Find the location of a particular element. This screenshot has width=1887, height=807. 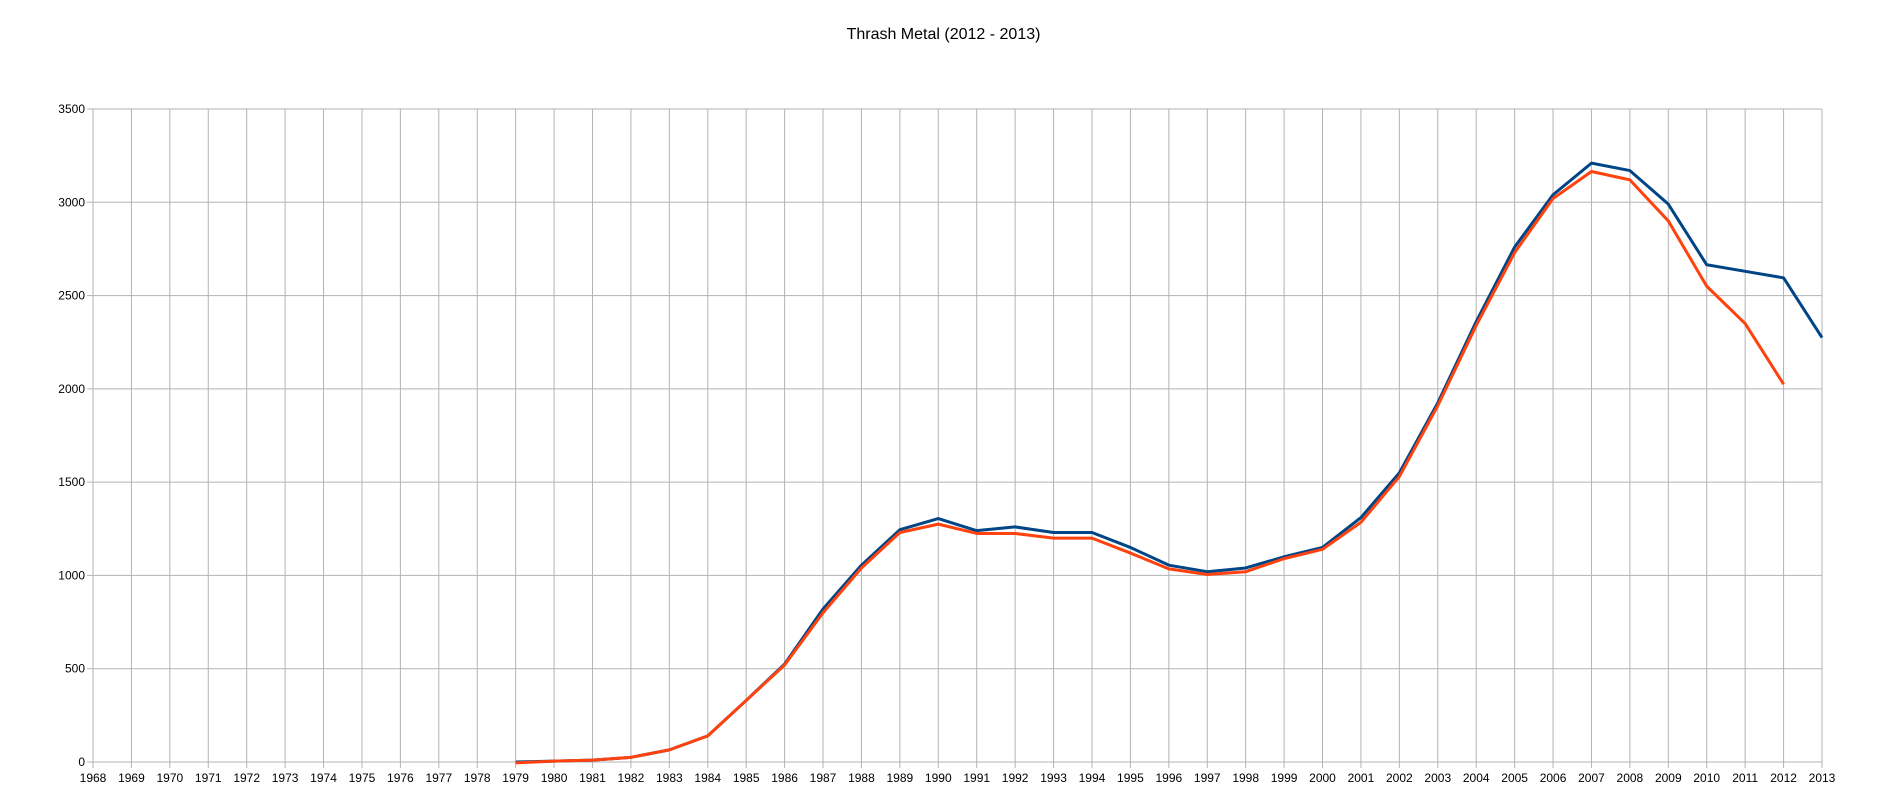

y-tick-label: 2000 is located at coordinates (71, 389).